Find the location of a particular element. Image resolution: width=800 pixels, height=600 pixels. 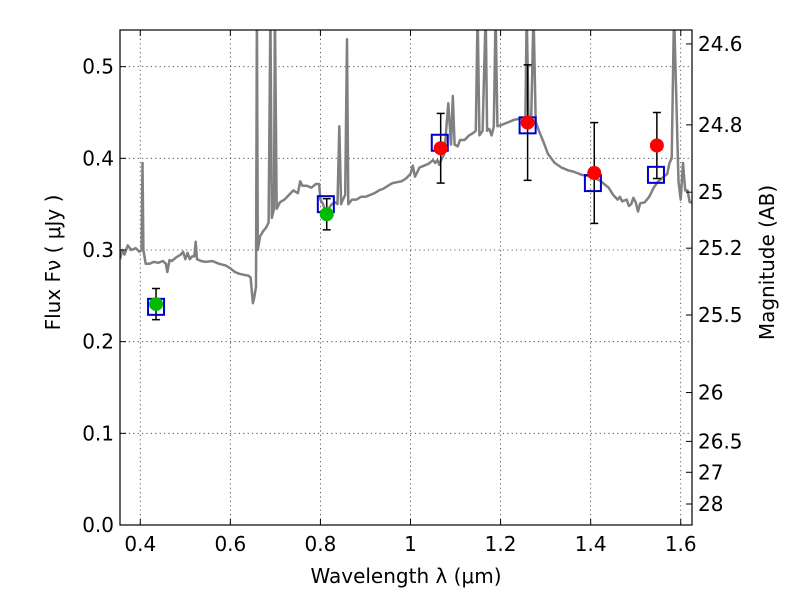

y-tick-label: 0.0 is located at coordinates (98, 525).